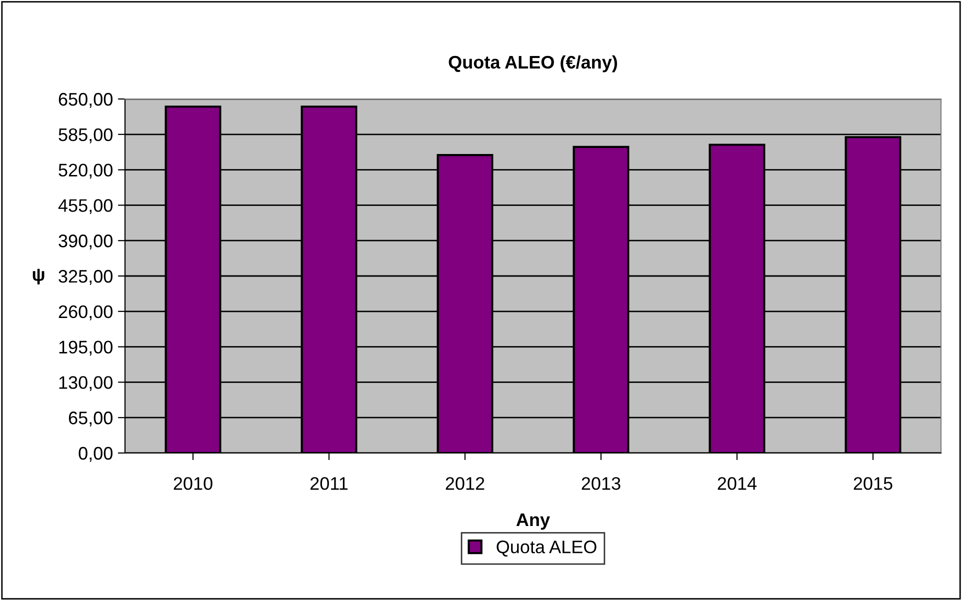 This screenshot has width=963, height=600. Describe the element at coordinates (38, 276) in the screenshot. I see `y-axis-title: ψ` at that location.